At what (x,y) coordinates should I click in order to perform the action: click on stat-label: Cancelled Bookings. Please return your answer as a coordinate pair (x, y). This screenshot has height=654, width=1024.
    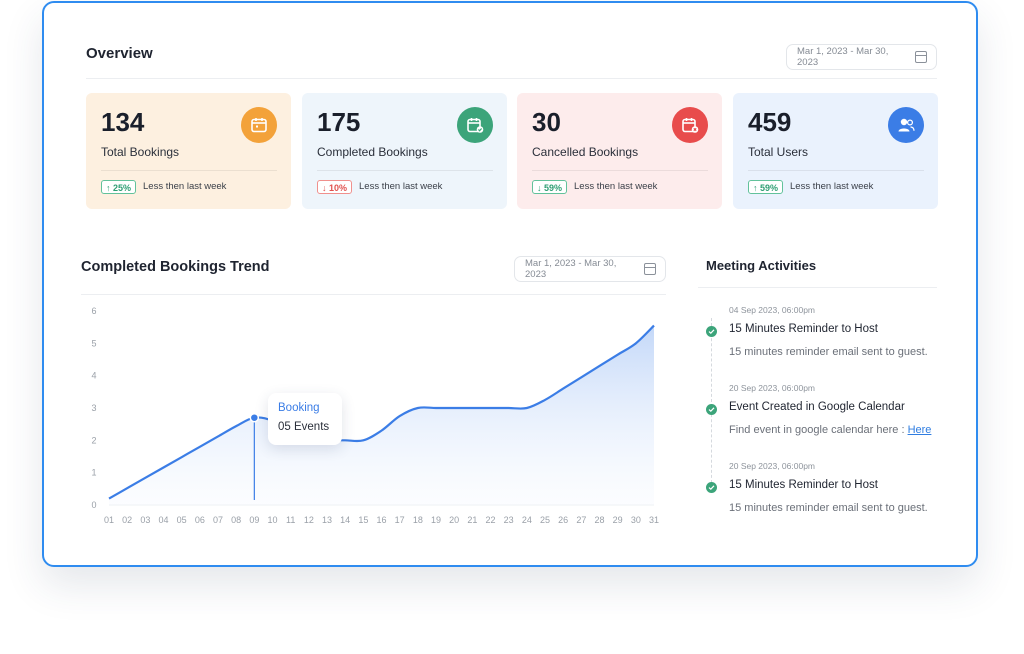
    Looking at the image, I should click on (585, 152).